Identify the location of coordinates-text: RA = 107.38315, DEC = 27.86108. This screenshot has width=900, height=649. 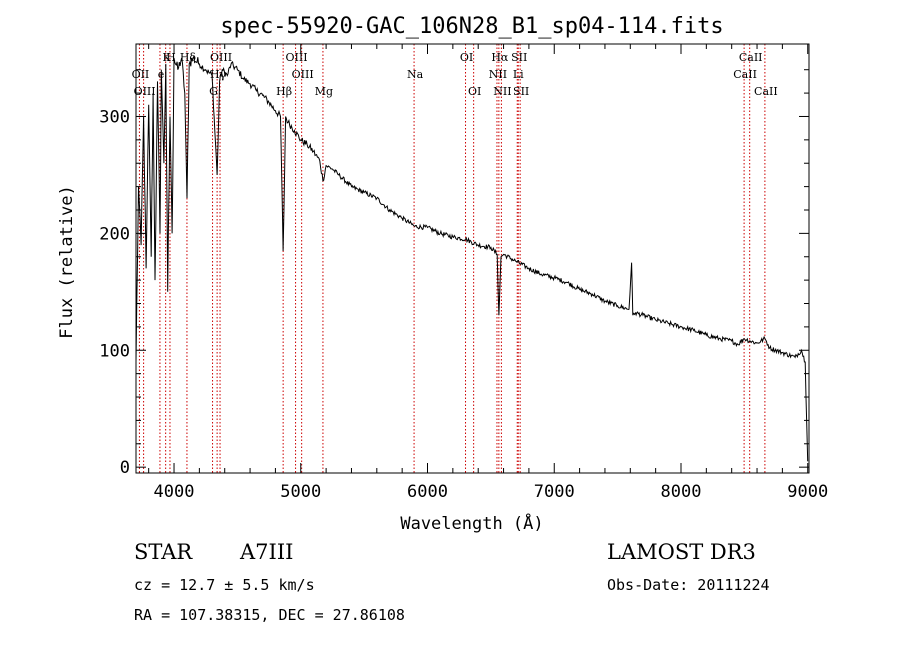
(269, 615).